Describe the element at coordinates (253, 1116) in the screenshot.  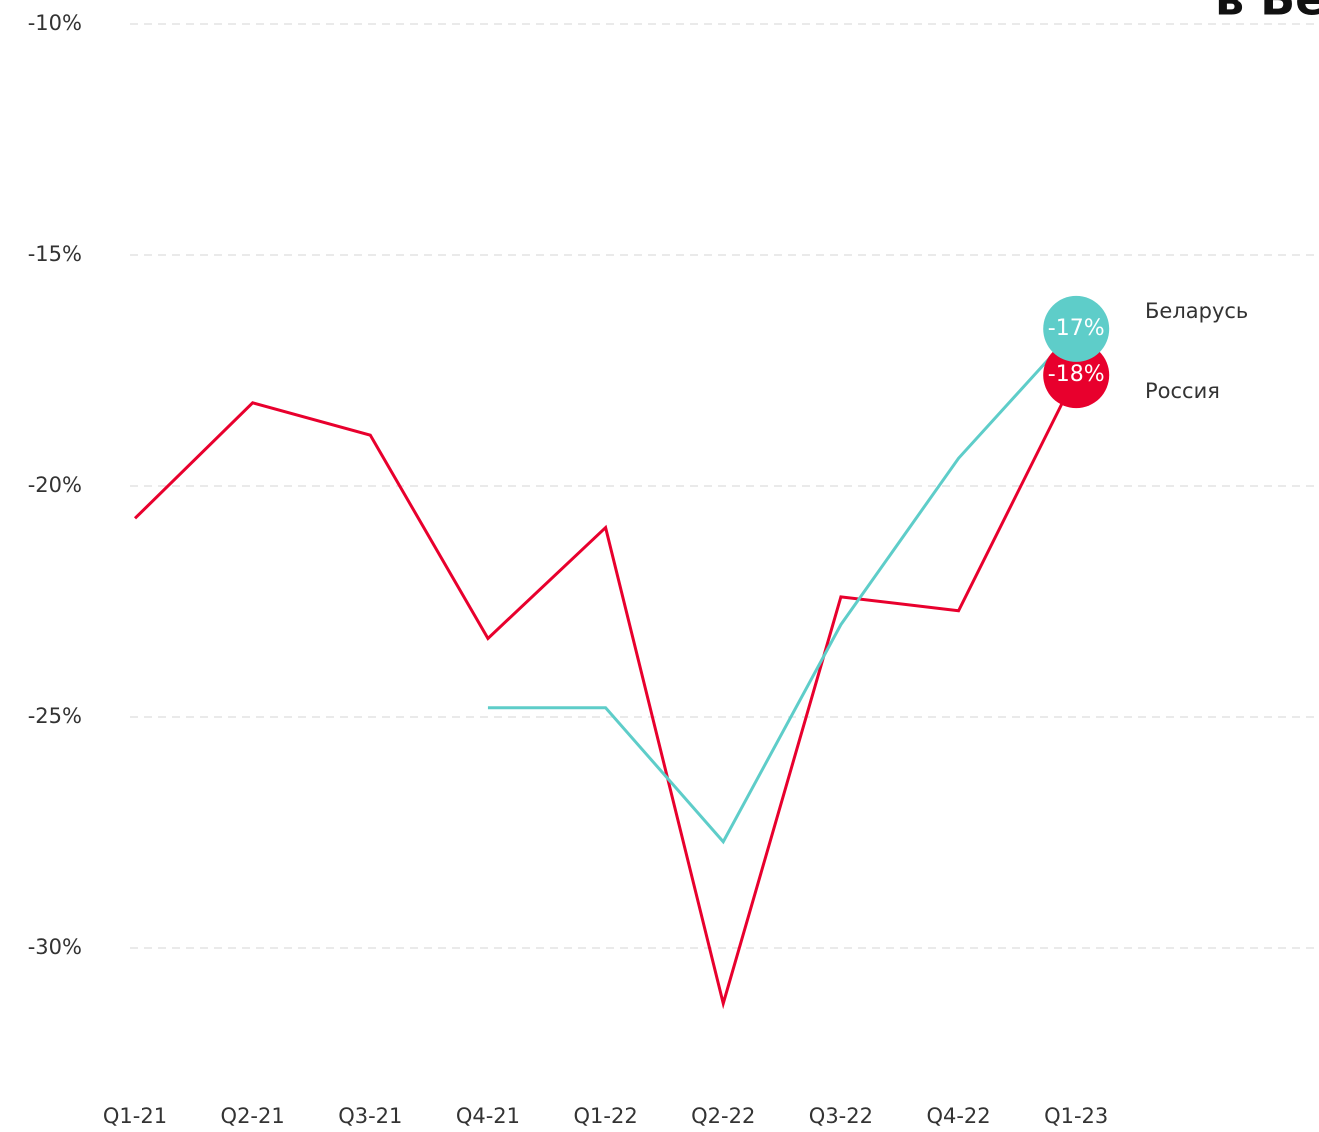
I see `x-tick-label: Q2-21` at that location.